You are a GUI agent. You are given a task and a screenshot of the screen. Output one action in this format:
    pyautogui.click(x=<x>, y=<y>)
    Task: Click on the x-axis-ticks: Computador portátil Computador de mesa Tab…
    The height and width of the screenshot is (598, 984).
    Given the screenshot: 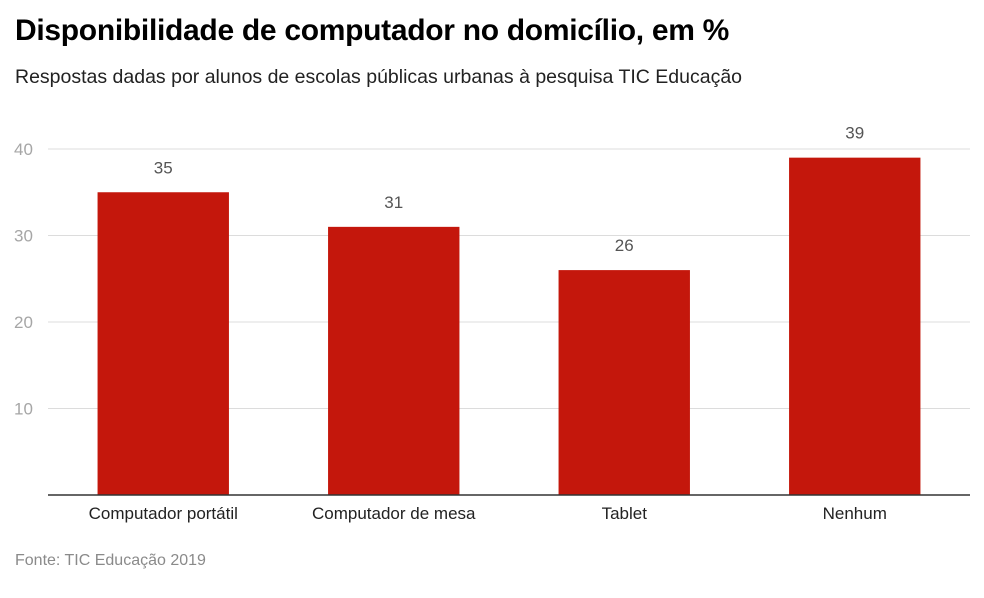 What is the action you would take?
    pyautogui.click(x=488, y=513)
    